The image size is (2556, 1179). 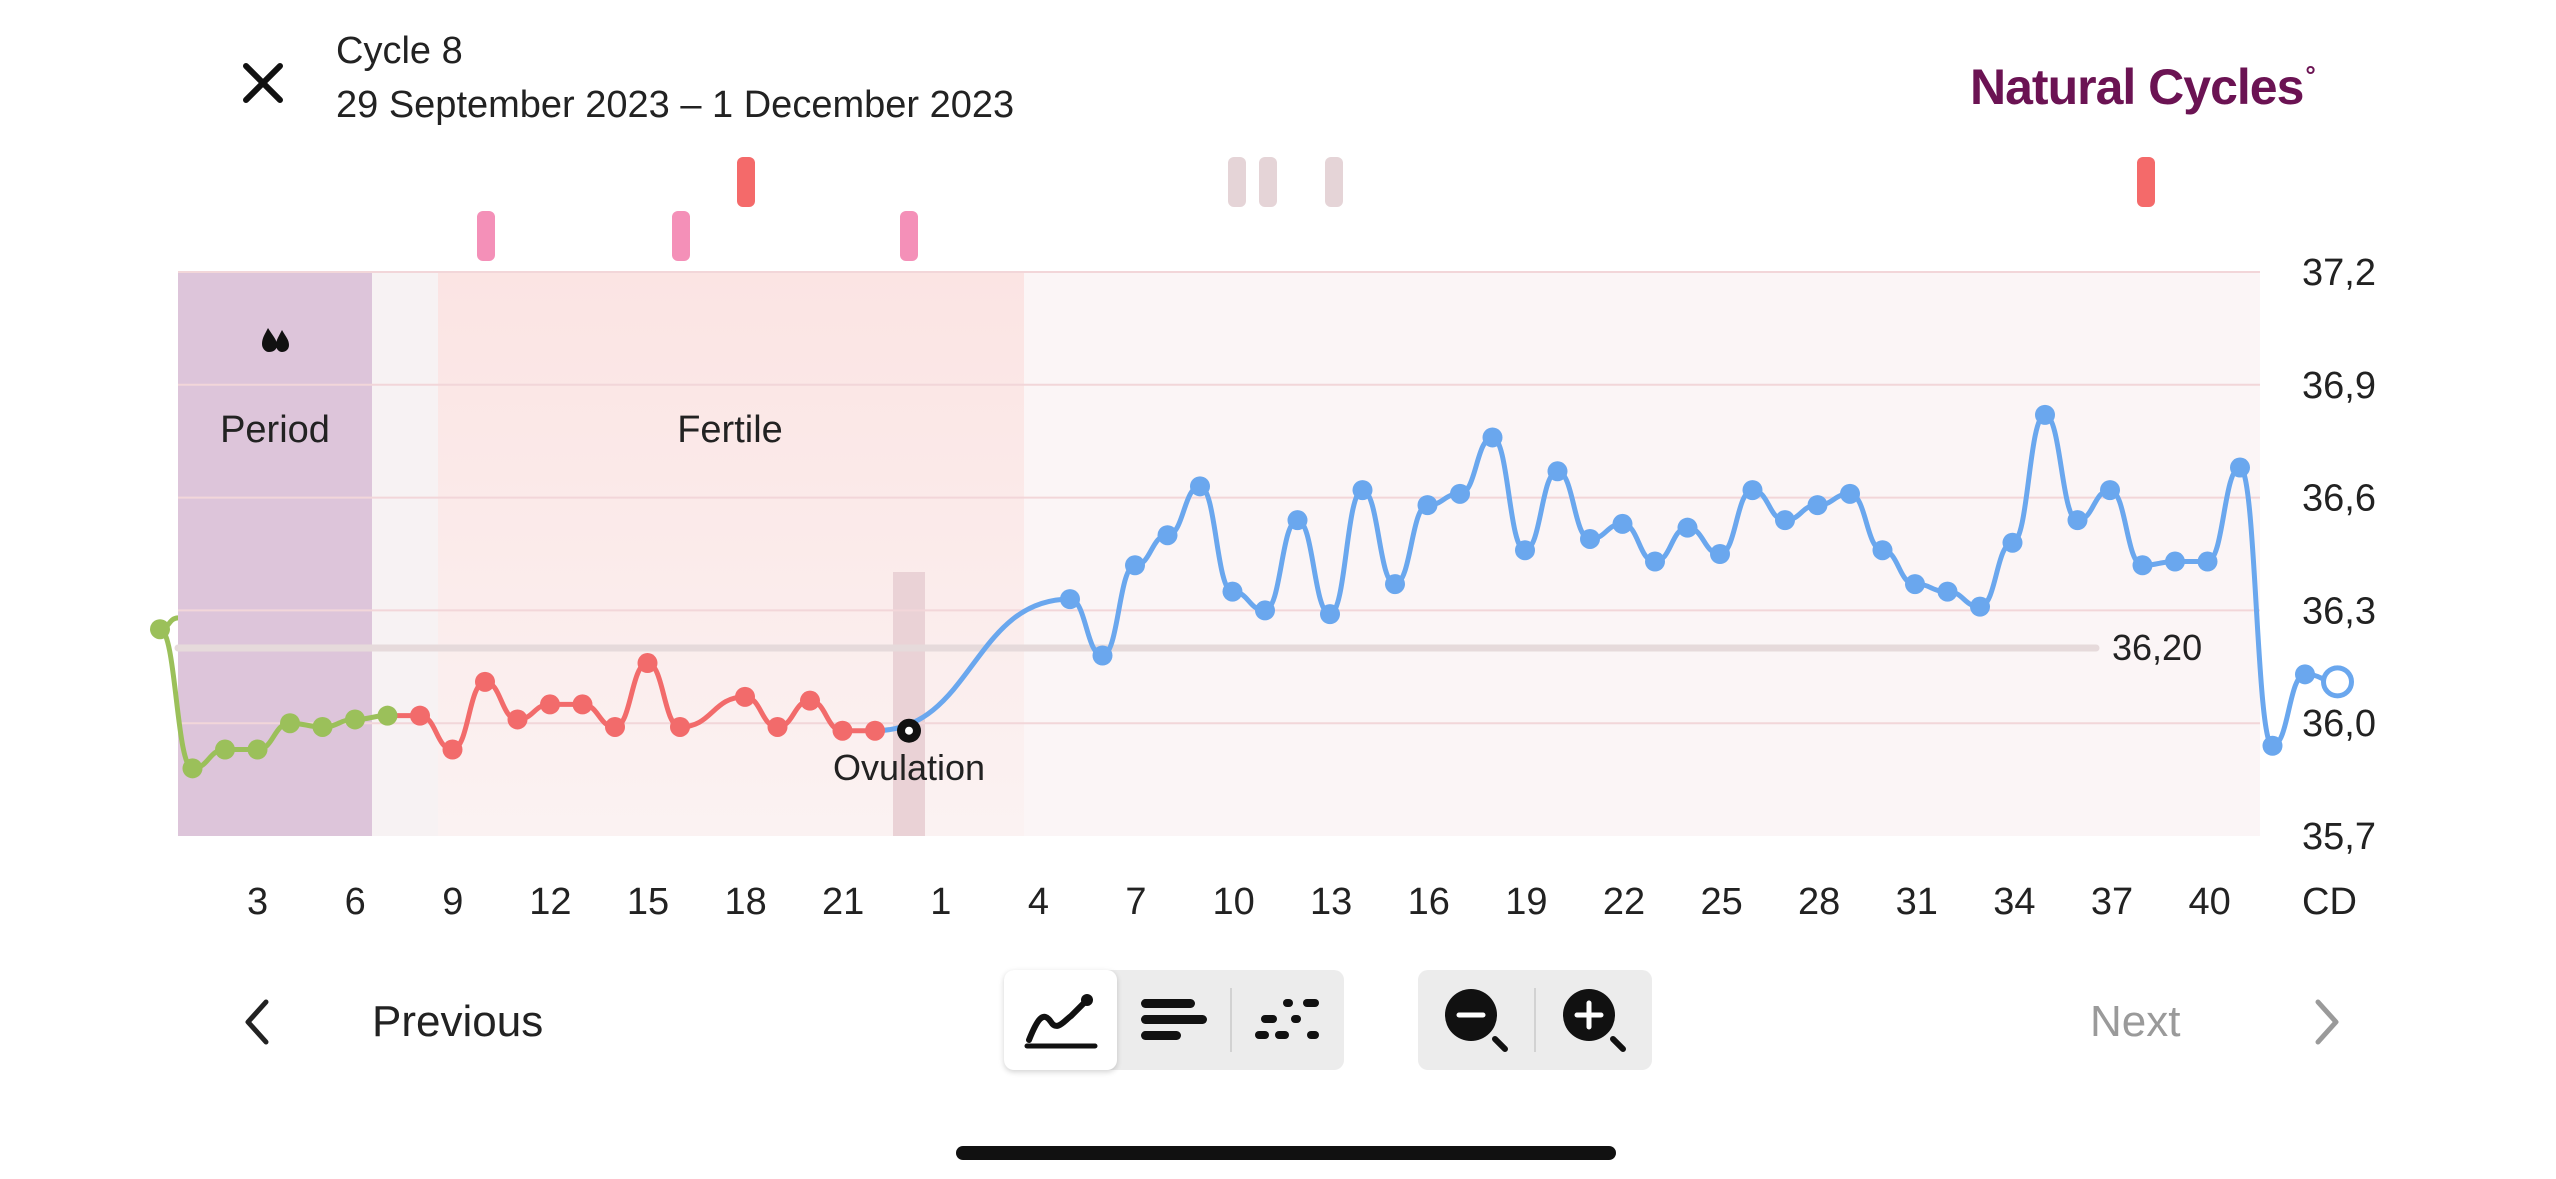 What do you see at coordinates (1060, 1020) in the screenshot?
I see `graph-view-button` at bounding box center [1060, 1020].